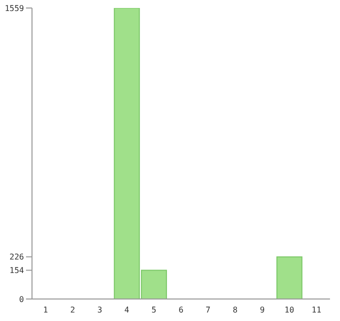 The width and height of the screenshot is (340, 321). Describe the element at coordinates (317, 310) in the screenshot. I see `x-tick-label: 11` at that location.